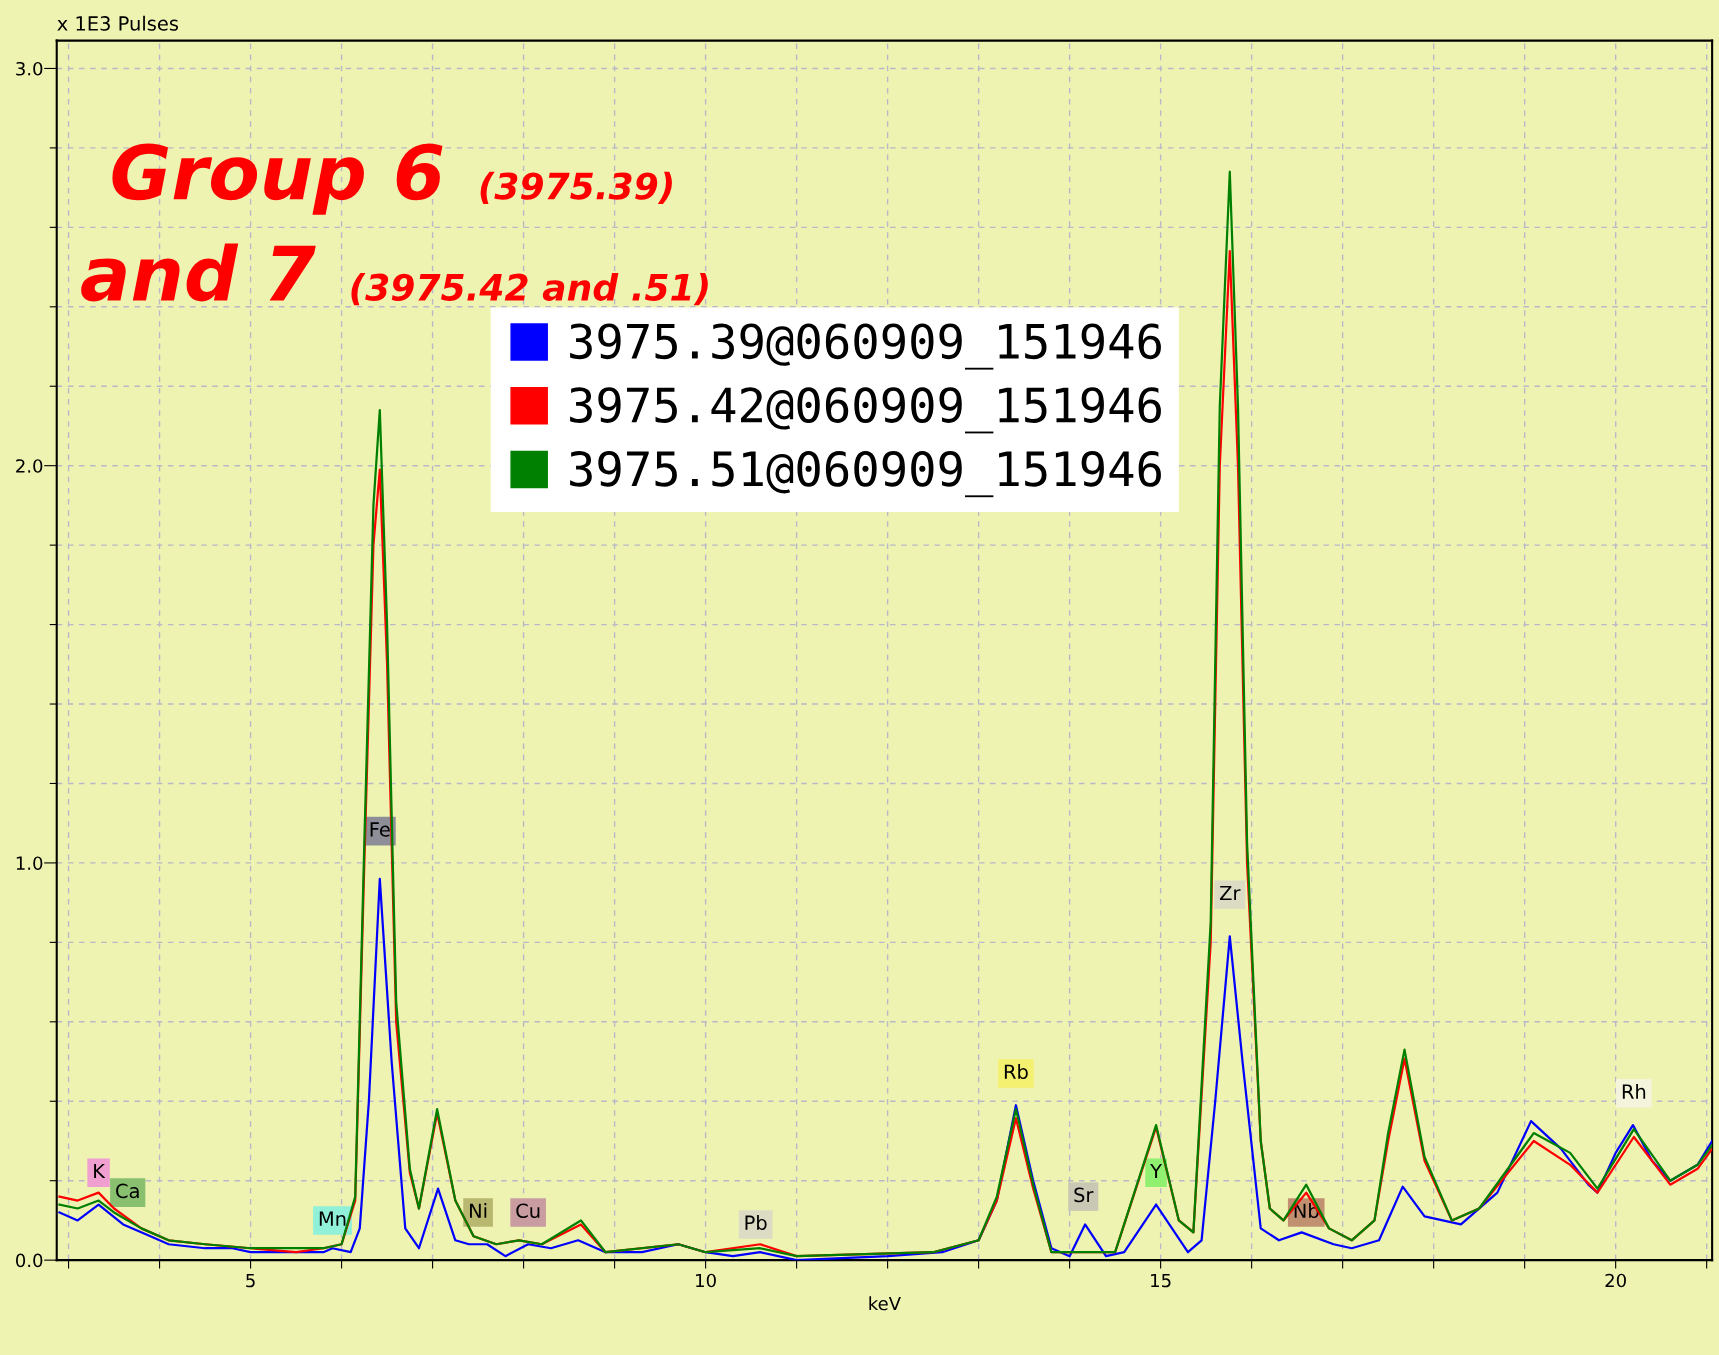  I want to click on y-axis-title: x 1E3 Pulses, so click(118, 23).